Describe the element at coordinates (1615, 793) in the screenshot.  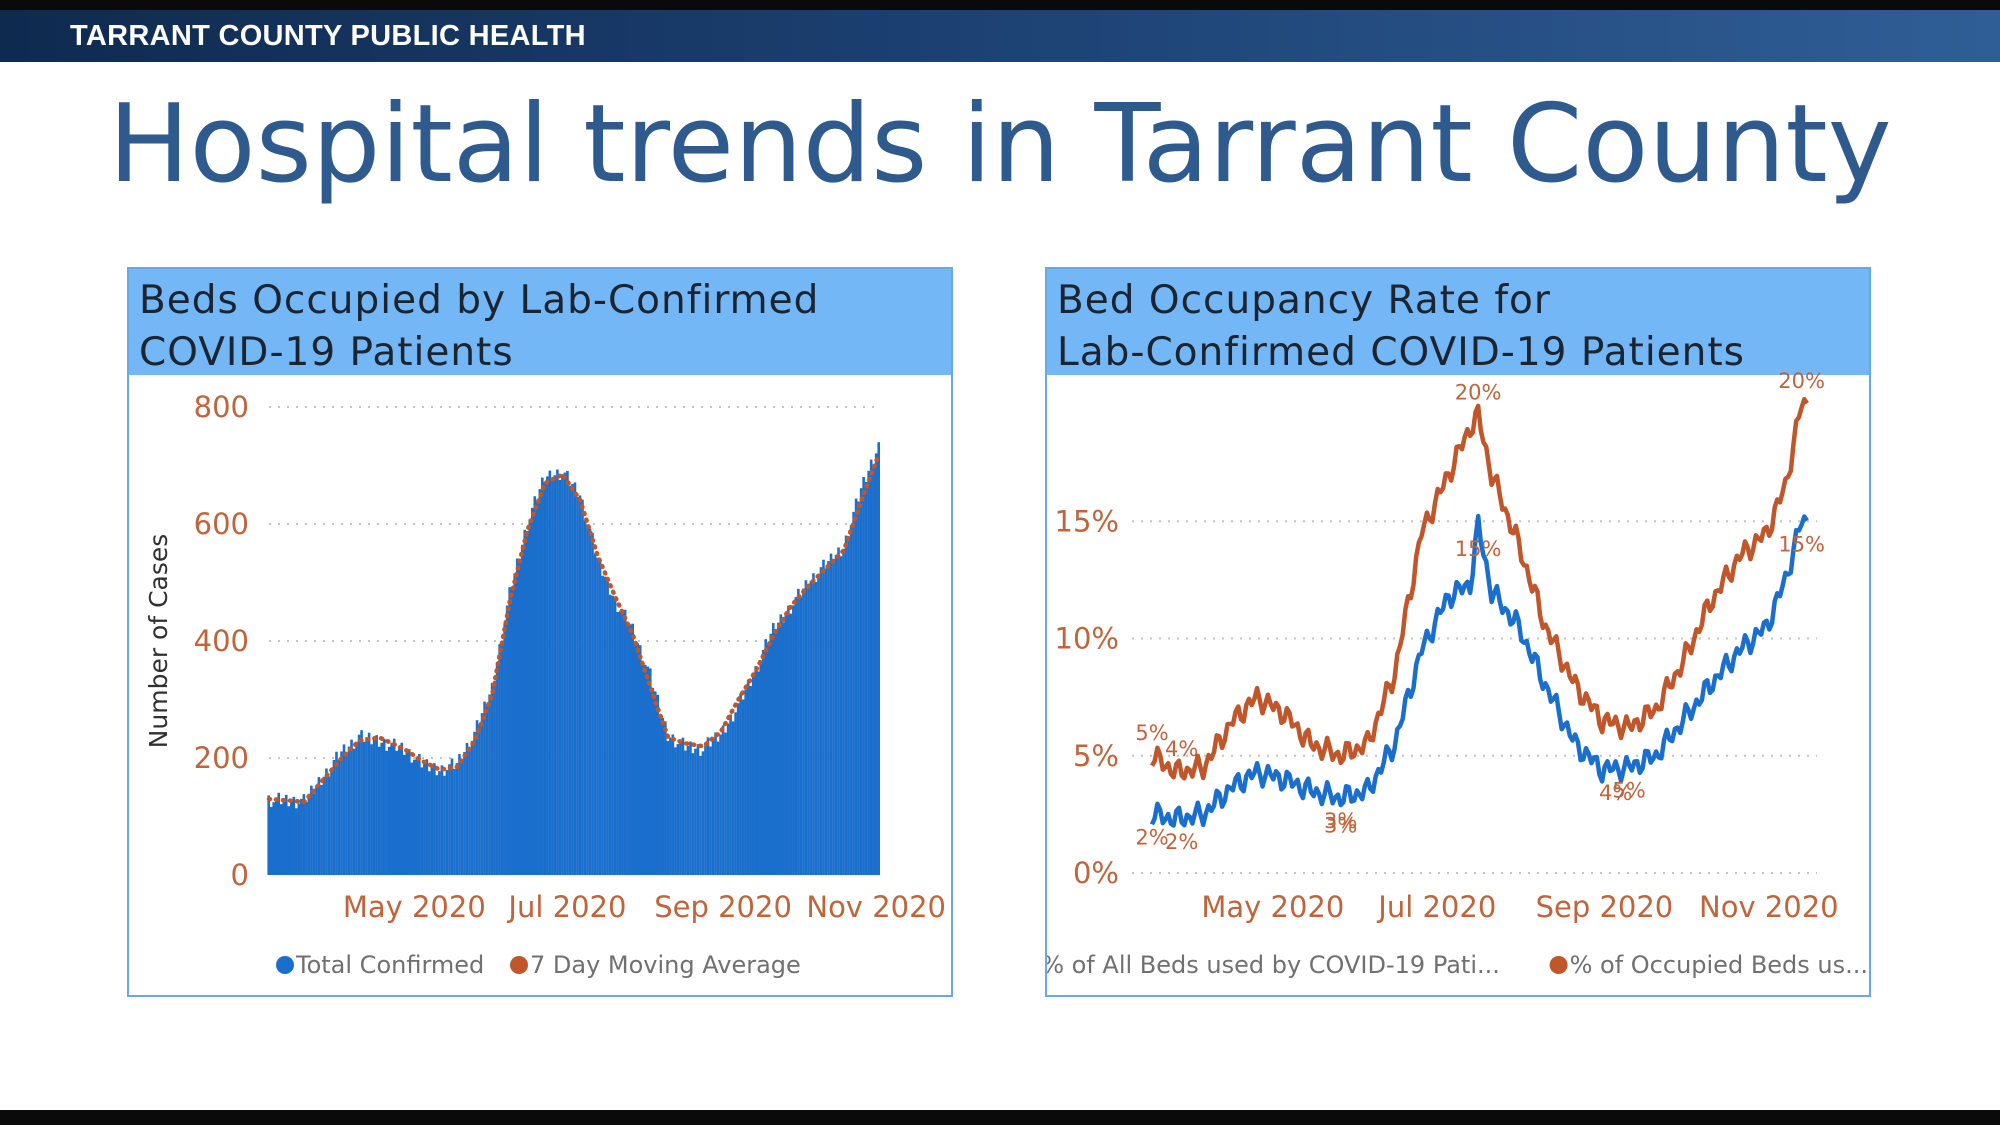
I see `data-label: 4%` at that location.